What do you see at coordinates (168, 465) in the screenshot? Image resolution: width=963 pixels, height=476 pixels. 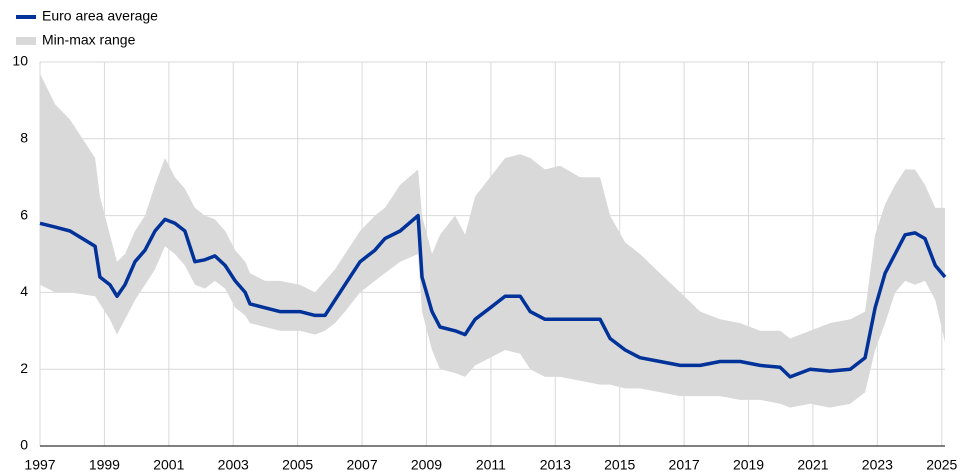 I see `x-tick-label: 2001` at bounding box center [168, 465].